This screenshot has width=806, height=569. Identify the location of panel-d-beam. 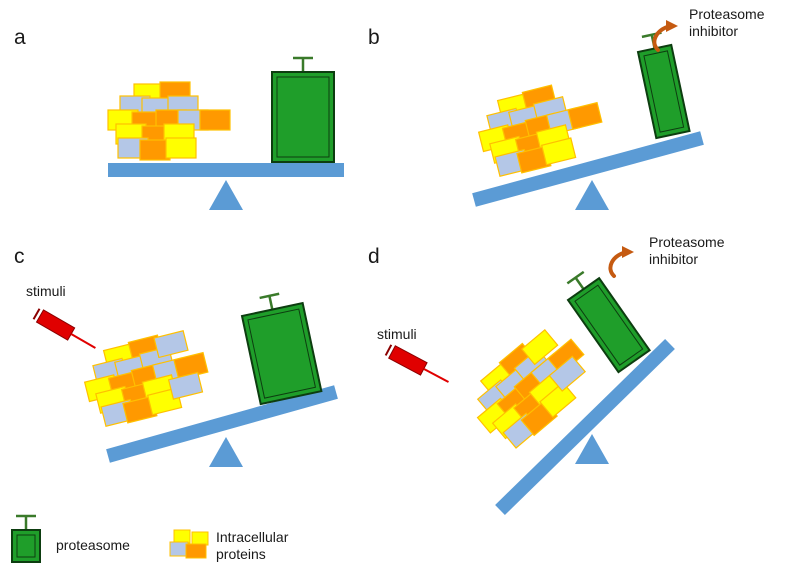
(585, 427).